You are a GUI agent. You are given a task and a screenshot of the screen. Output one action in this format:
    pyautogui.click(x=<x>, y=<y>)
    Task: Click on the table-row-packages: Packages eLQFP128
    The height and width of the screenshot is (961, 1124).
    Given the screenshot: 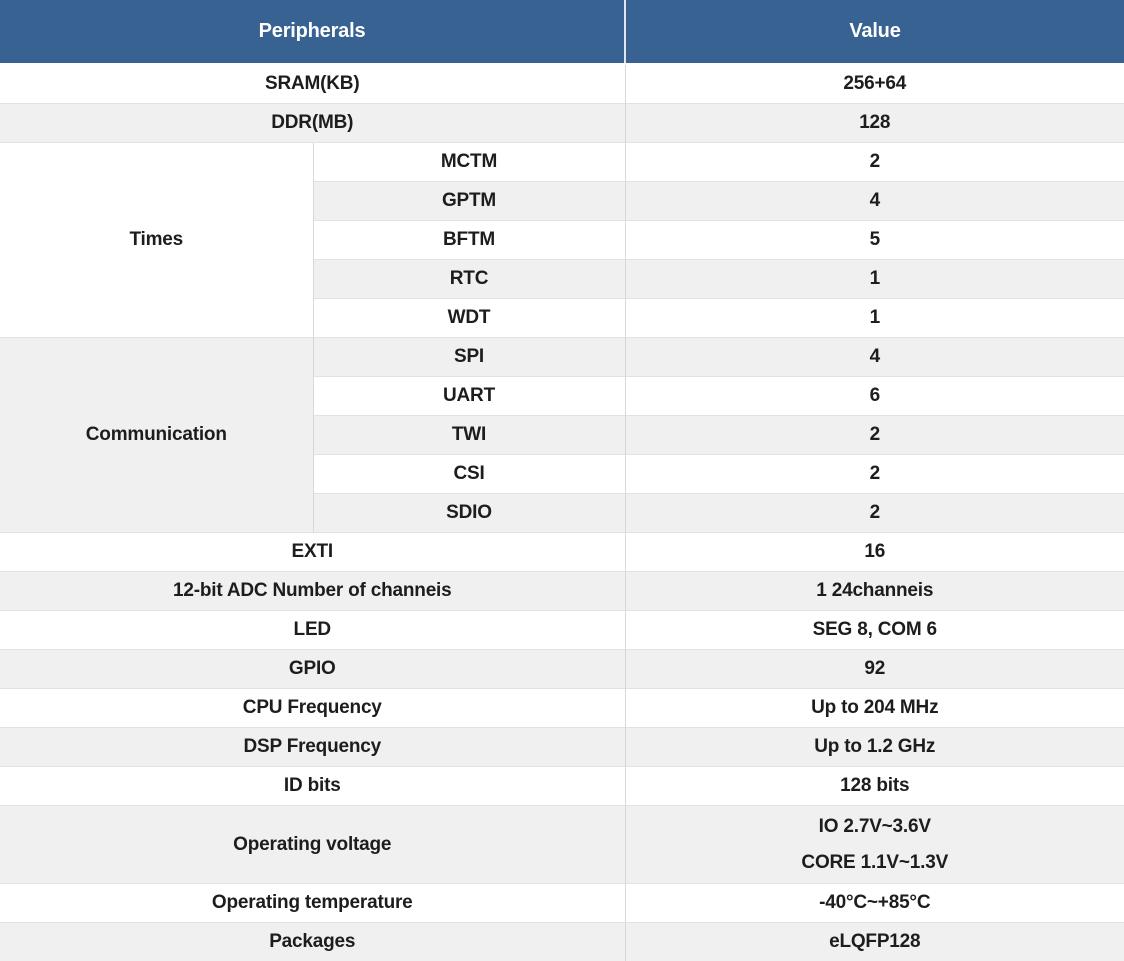 What is the action you would take?
    pyautogui.click(x=562, y=942)
    